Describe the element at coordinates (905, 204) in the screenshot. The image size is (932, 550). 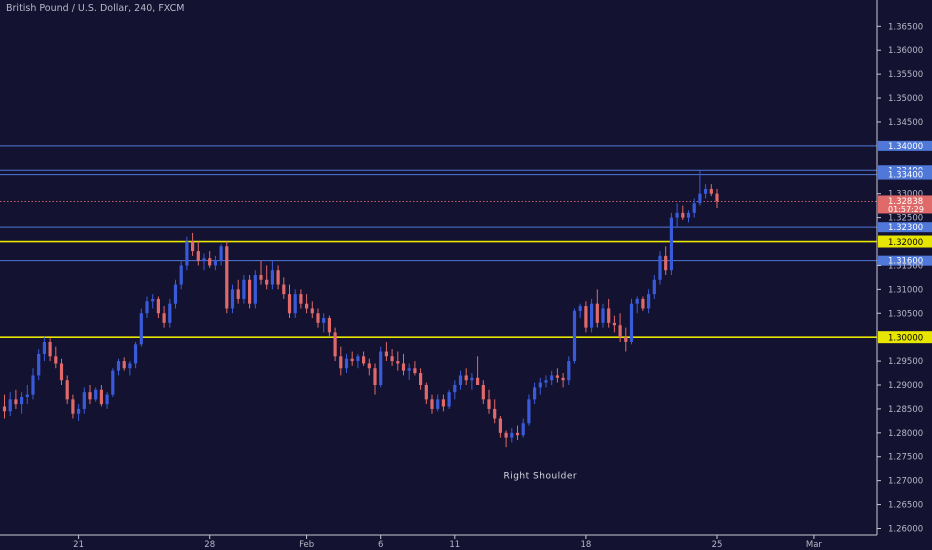
I see `current-price-badge` at that location.